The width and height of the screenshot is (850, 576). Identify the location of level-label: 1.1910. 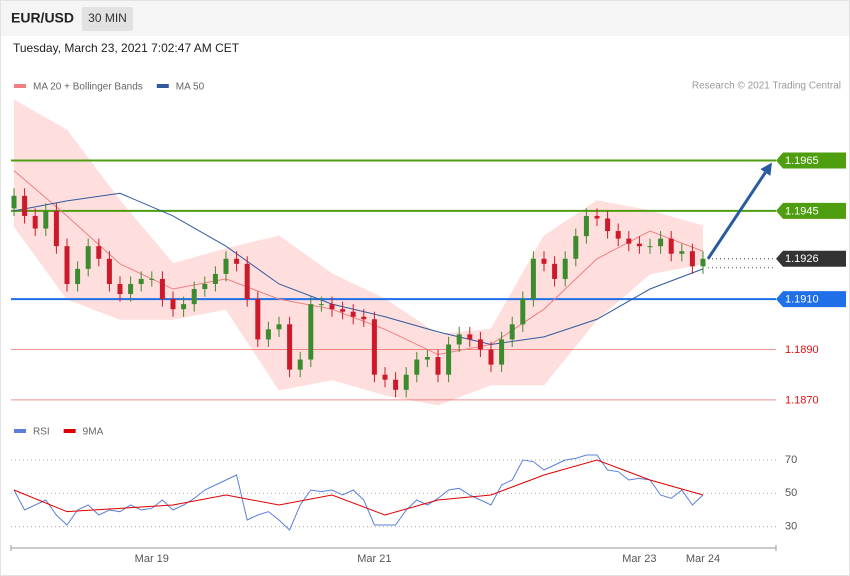
(802, 300).